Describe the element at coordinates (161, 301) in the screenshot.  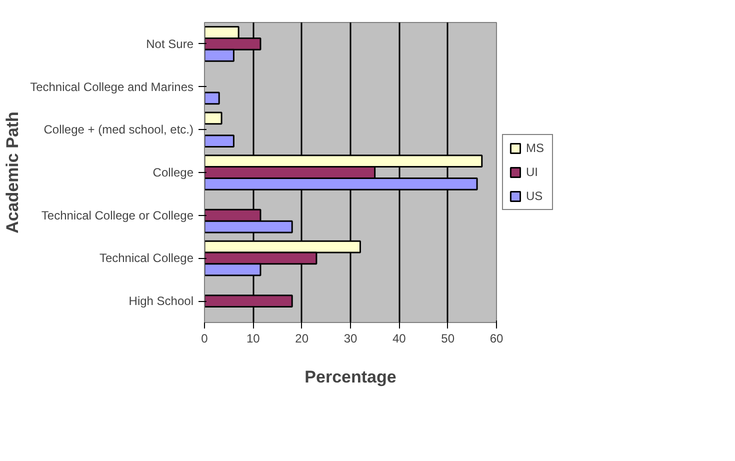
I see `y-tick-label: High School` at that location.